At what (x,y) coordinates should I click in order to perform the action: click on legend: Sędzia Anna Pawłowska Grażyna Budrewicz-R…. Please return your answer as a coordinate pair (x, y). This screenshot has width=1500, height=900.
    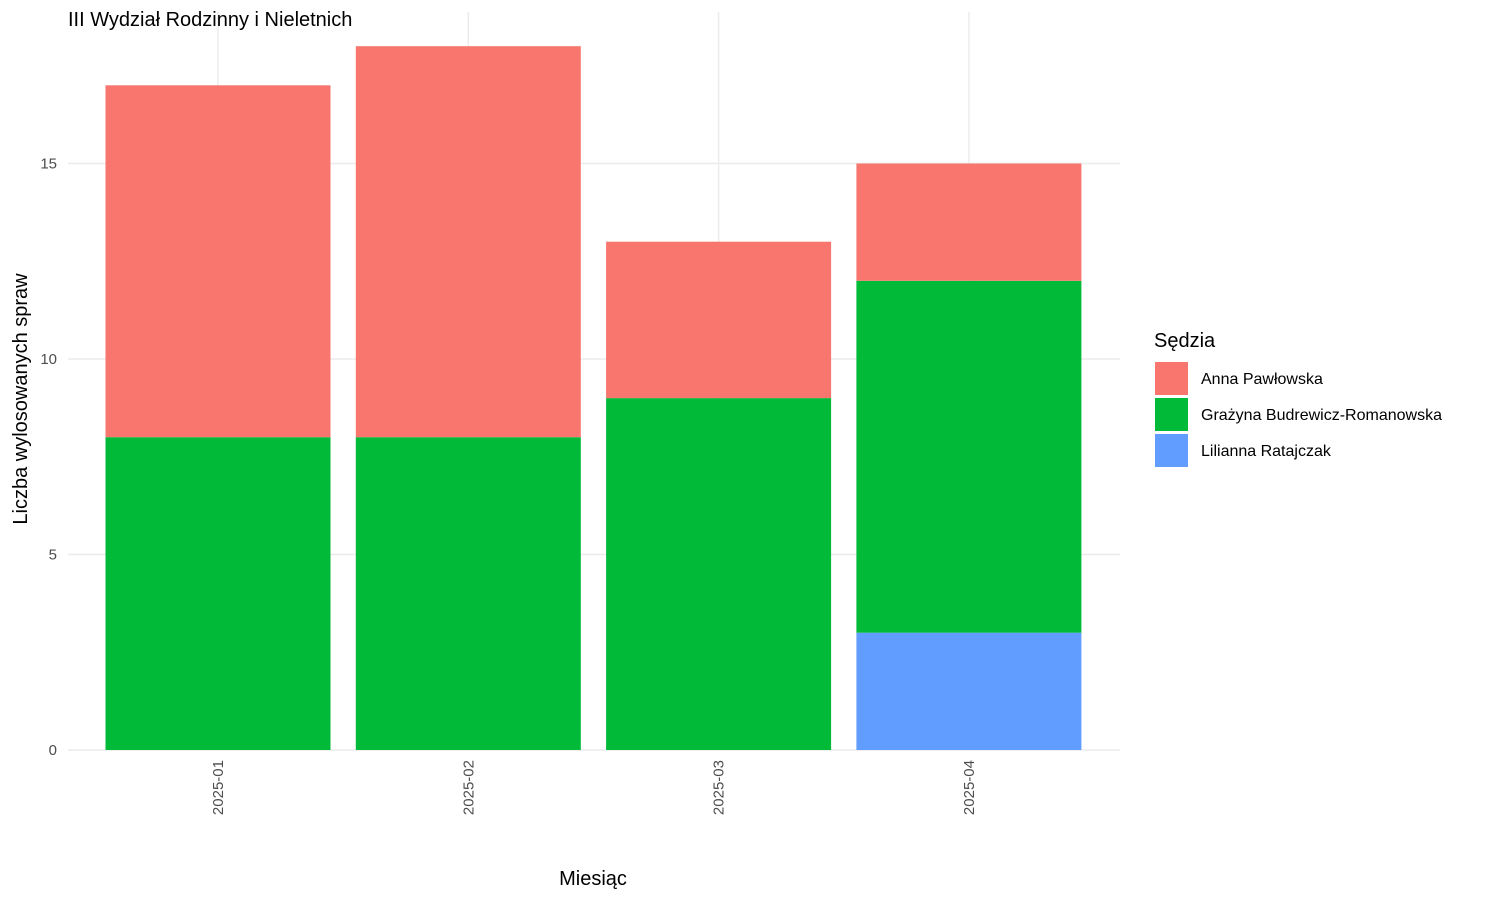
    Looking at the image, I should click on (1298, 398).